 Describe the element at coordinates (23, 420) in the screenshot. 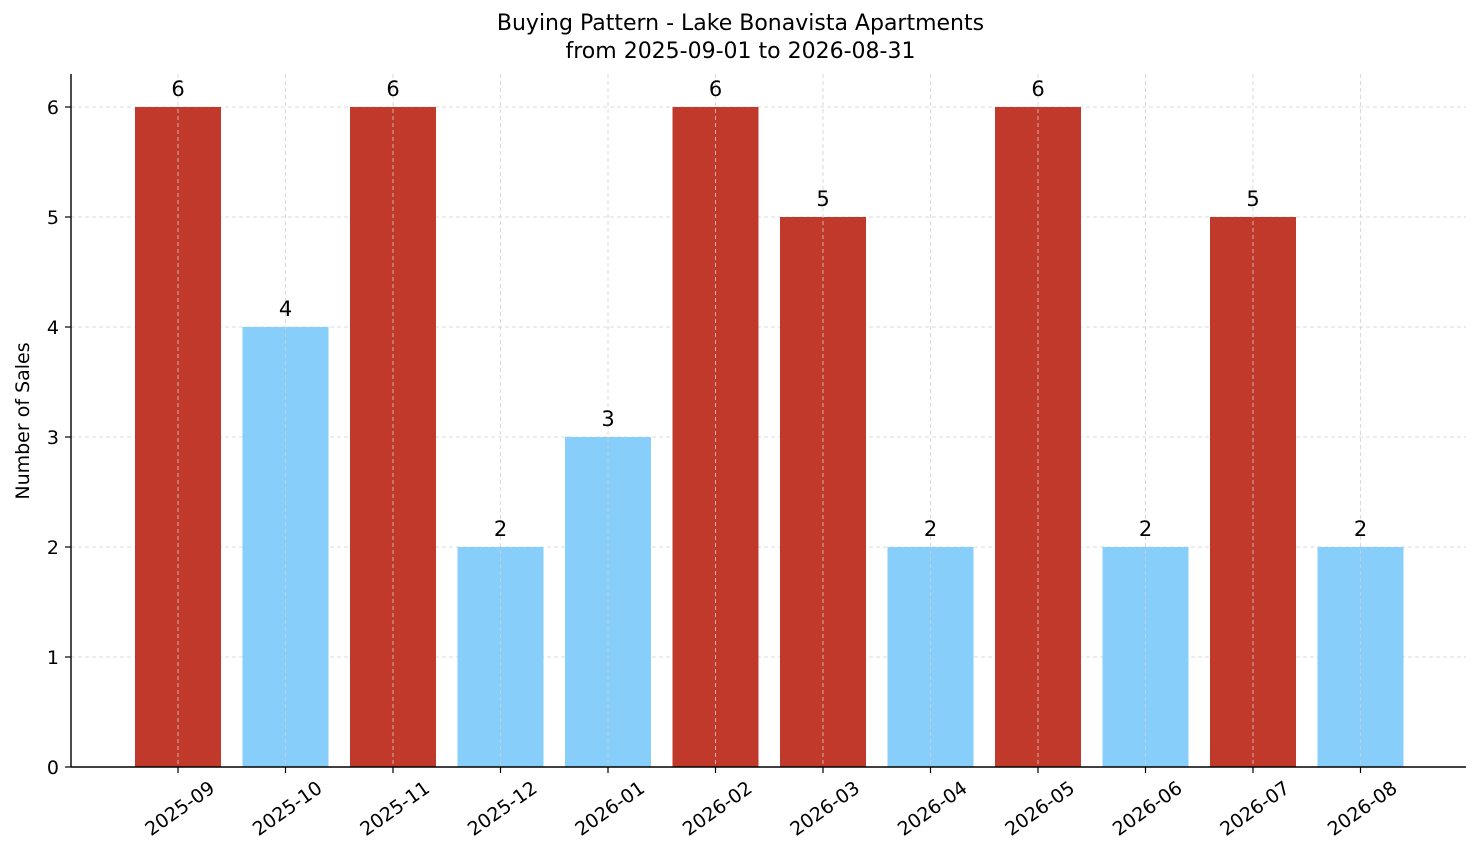

I see `y-axis-label: Number of Sales` at that location.